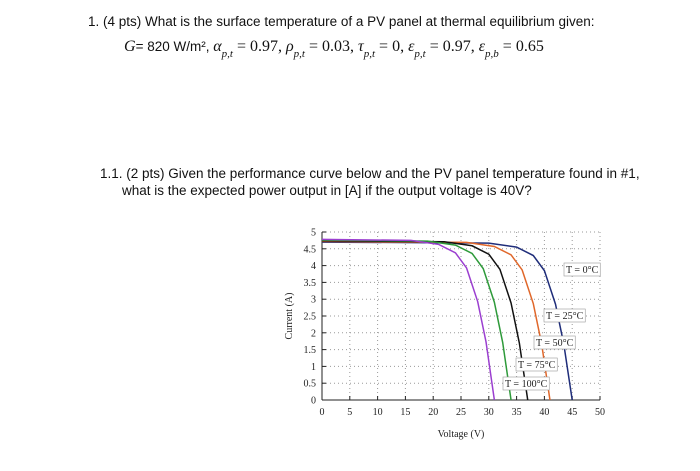  Describe the element at coordinates (461, 412) in the screenshot. I see `x-tick-label: 25` at that location.